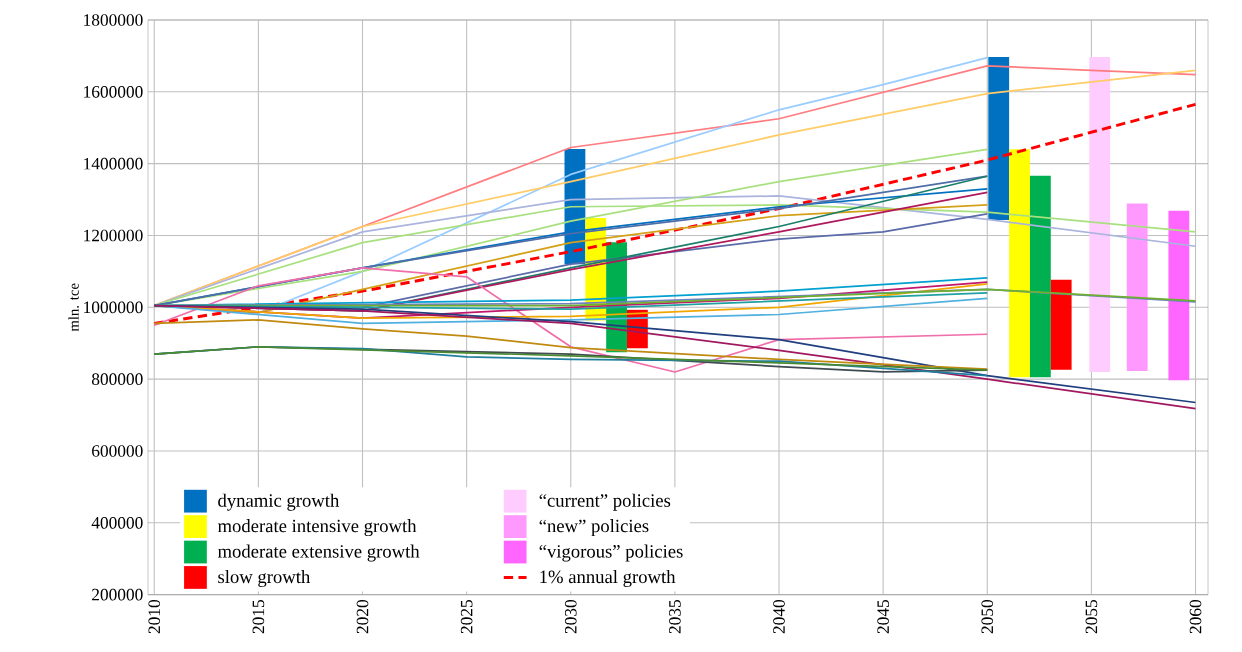 This screenshot has height=652, width=1242. Describe the element at coordinates (318, 553) in the screenshot. I see `legend-label: moderate extensive growth` at that location.